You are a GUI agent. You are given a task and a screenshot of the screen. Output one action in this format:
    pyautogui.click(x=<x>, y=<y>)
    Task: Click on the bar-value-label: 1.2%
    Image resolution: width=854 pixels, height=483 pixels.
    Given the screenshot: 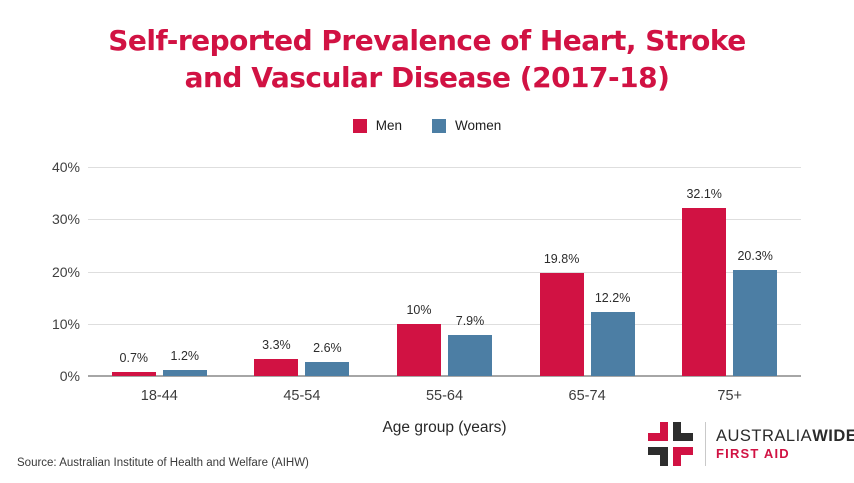 What is the action you would take?
    pyautogui.click(x=185, y=355)
    